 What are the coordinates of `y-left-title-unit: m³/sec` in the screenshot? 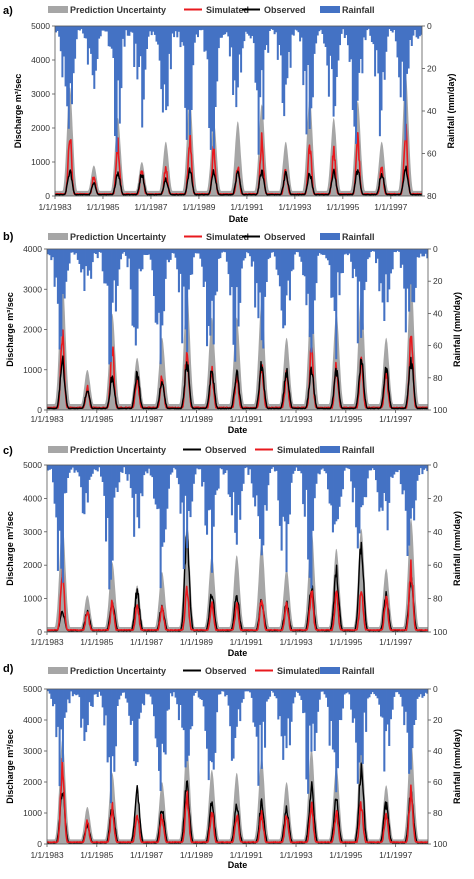 It's located at (10, 306).